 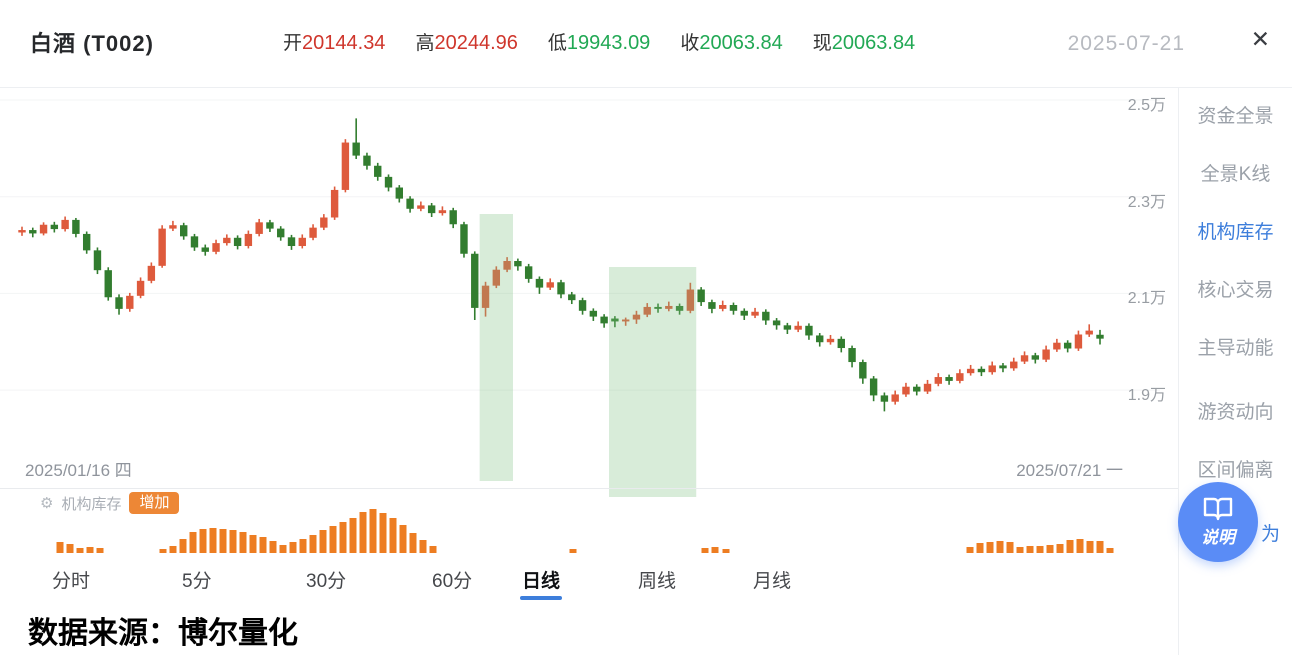 I want to click on quote-item: 收 20063.84, so click(x=731, y=41).